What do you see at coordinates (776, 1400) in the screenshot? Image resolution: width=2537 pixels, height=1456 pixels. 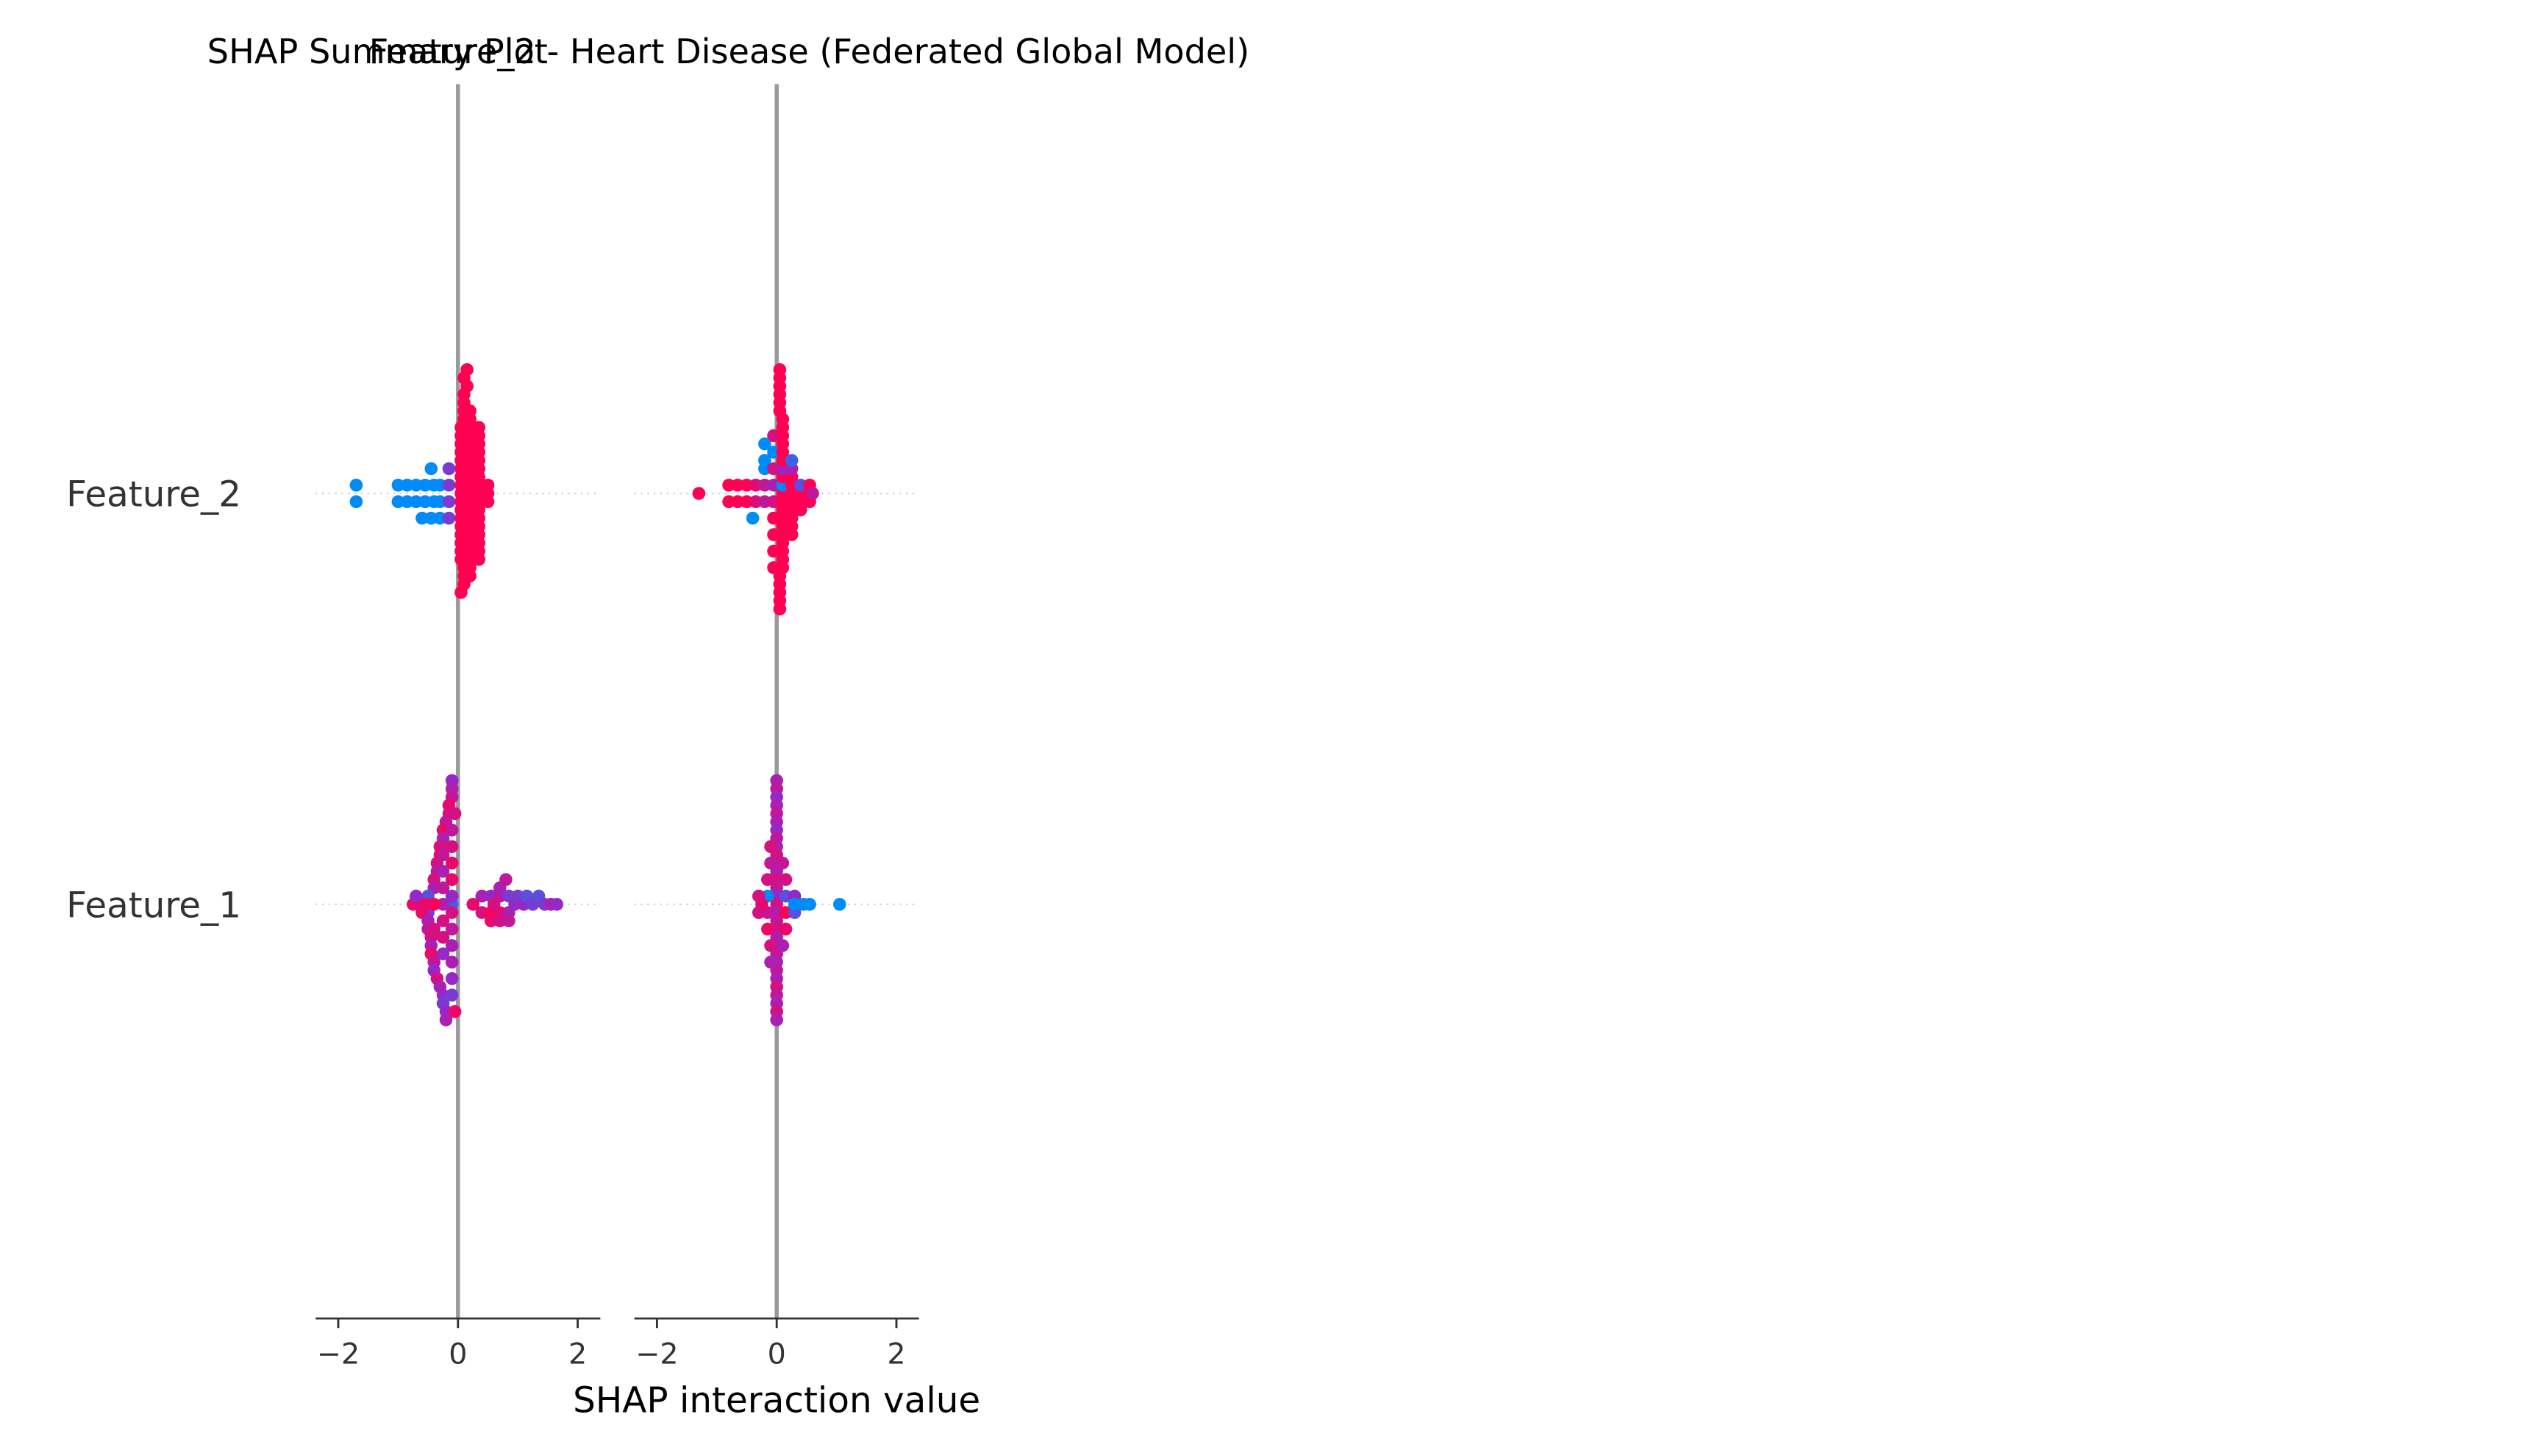 I see `x-axis-label: SHAP interaction value` at bounding box center [776, 1400].